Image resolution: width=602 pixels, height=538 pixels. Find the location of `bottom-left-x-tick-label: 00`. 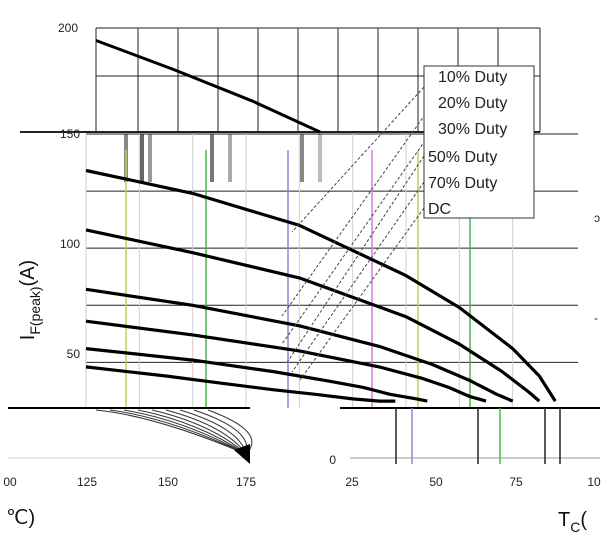

bottom-left-x-tick-label: 00 is located at coordinates (10, 482).